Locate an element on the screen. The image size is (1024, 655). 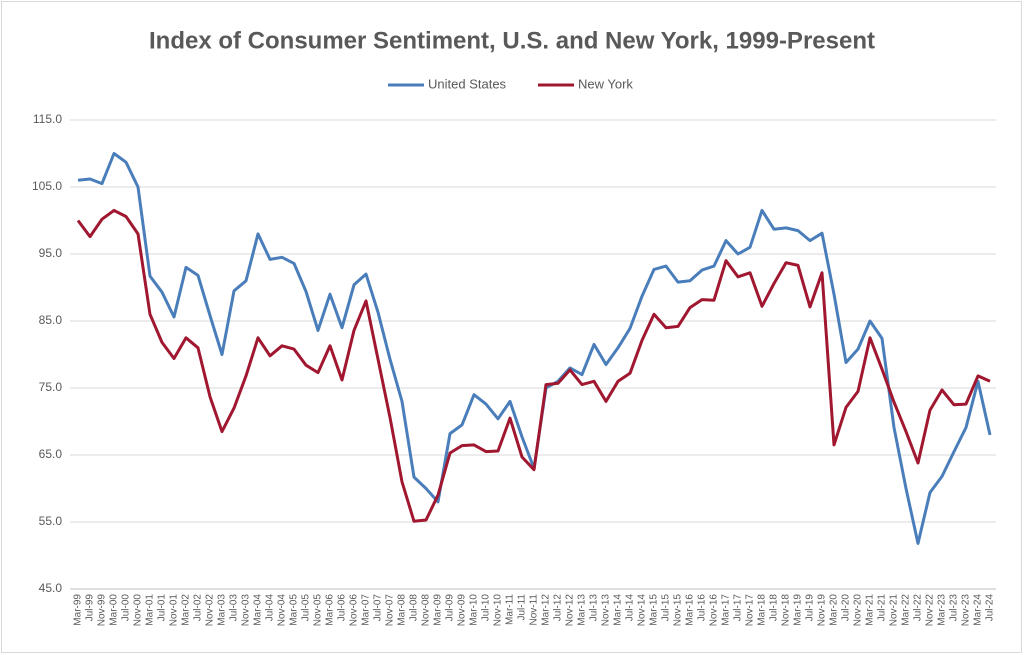
x-tick-label: Jul-99 is located at coordinates (90, 608).